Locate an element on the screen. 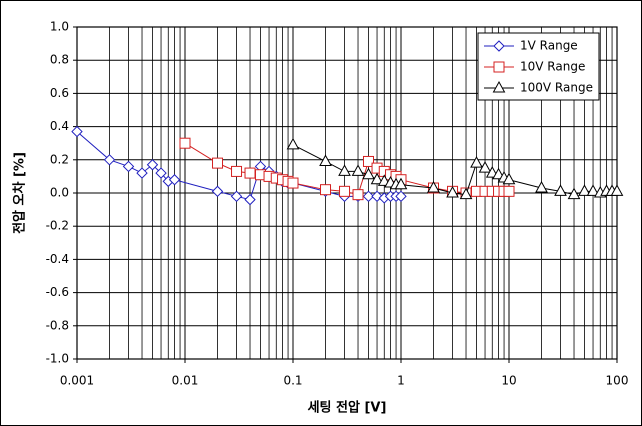 The image size is (642, 426). y-tick-label: 0.4 is located at coordinates (59, 126).